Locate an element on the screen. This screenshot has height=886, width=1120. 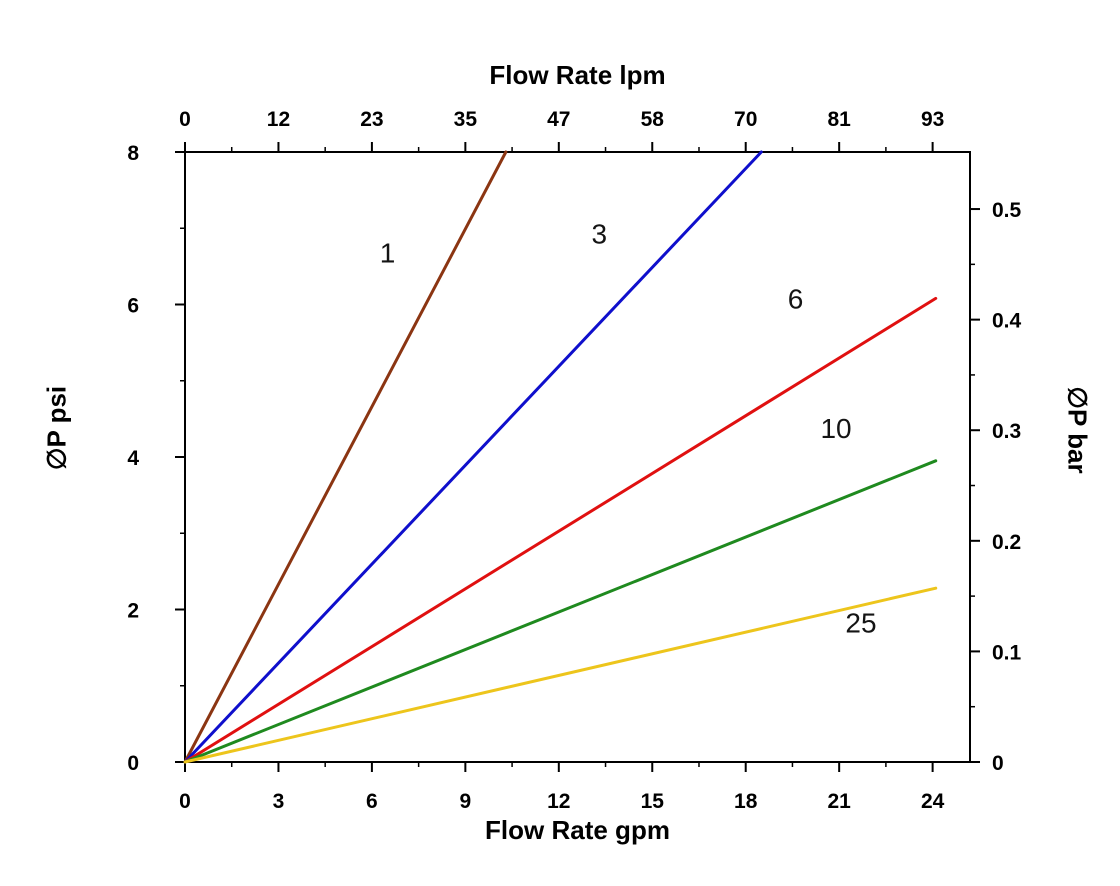
x-tick-label: 3 is located at coordinates (279, 801).